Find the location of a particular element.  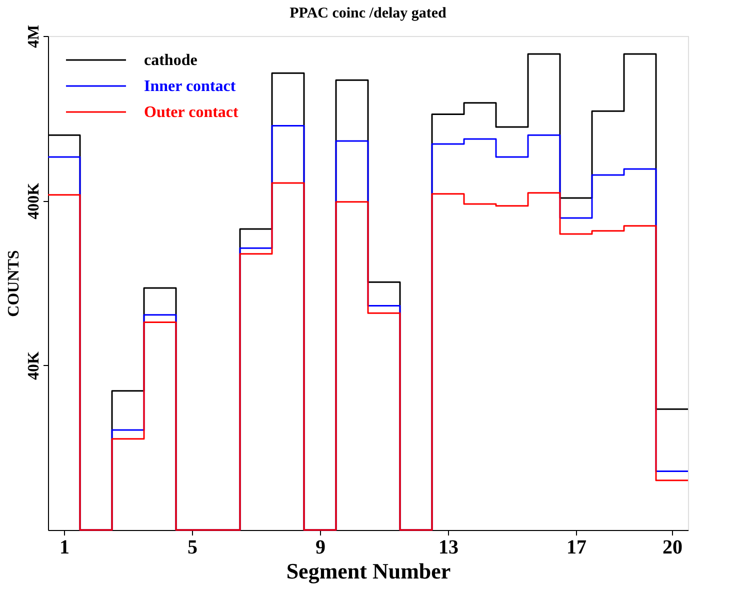

y-tick-label: 400K is located at coordinates (34, 201).